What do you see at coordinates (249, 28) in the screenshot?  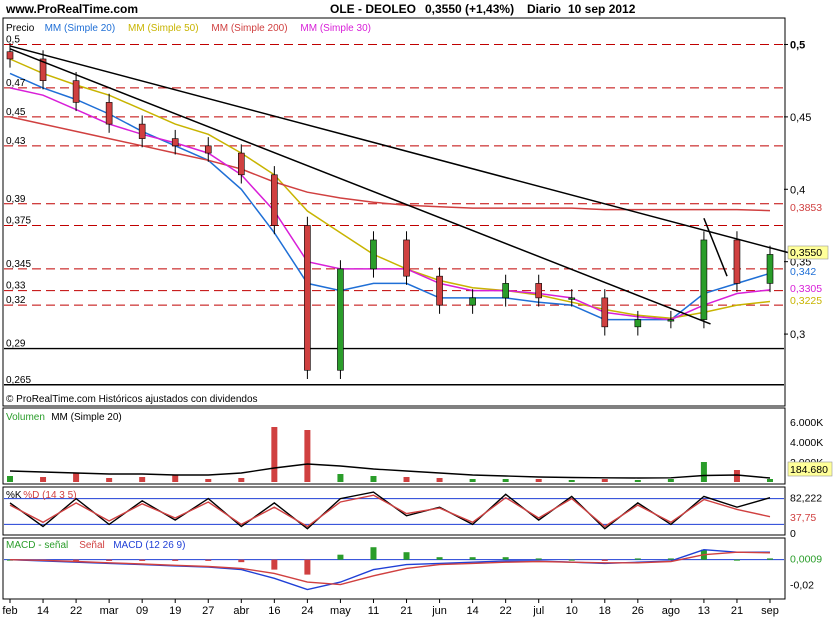 I see `price-legend-item: MM (Simple 200)` at bounding box center [249, 28].